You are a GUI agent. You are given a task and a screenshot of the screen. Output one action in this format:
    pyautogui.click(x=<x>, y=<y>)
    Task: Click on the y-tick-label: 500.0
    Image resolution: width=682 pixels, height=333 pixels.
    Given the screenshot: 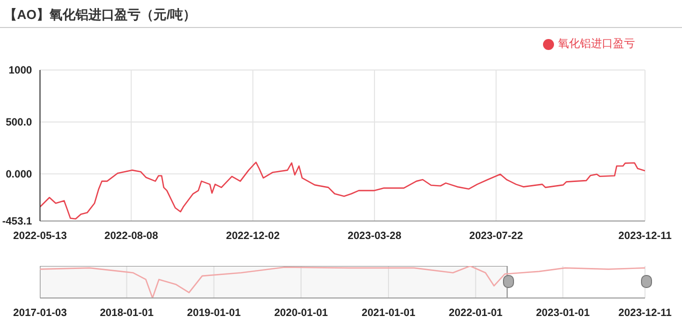 What is the action you would take?
    pyautogui.click(x=19, y=122)
    